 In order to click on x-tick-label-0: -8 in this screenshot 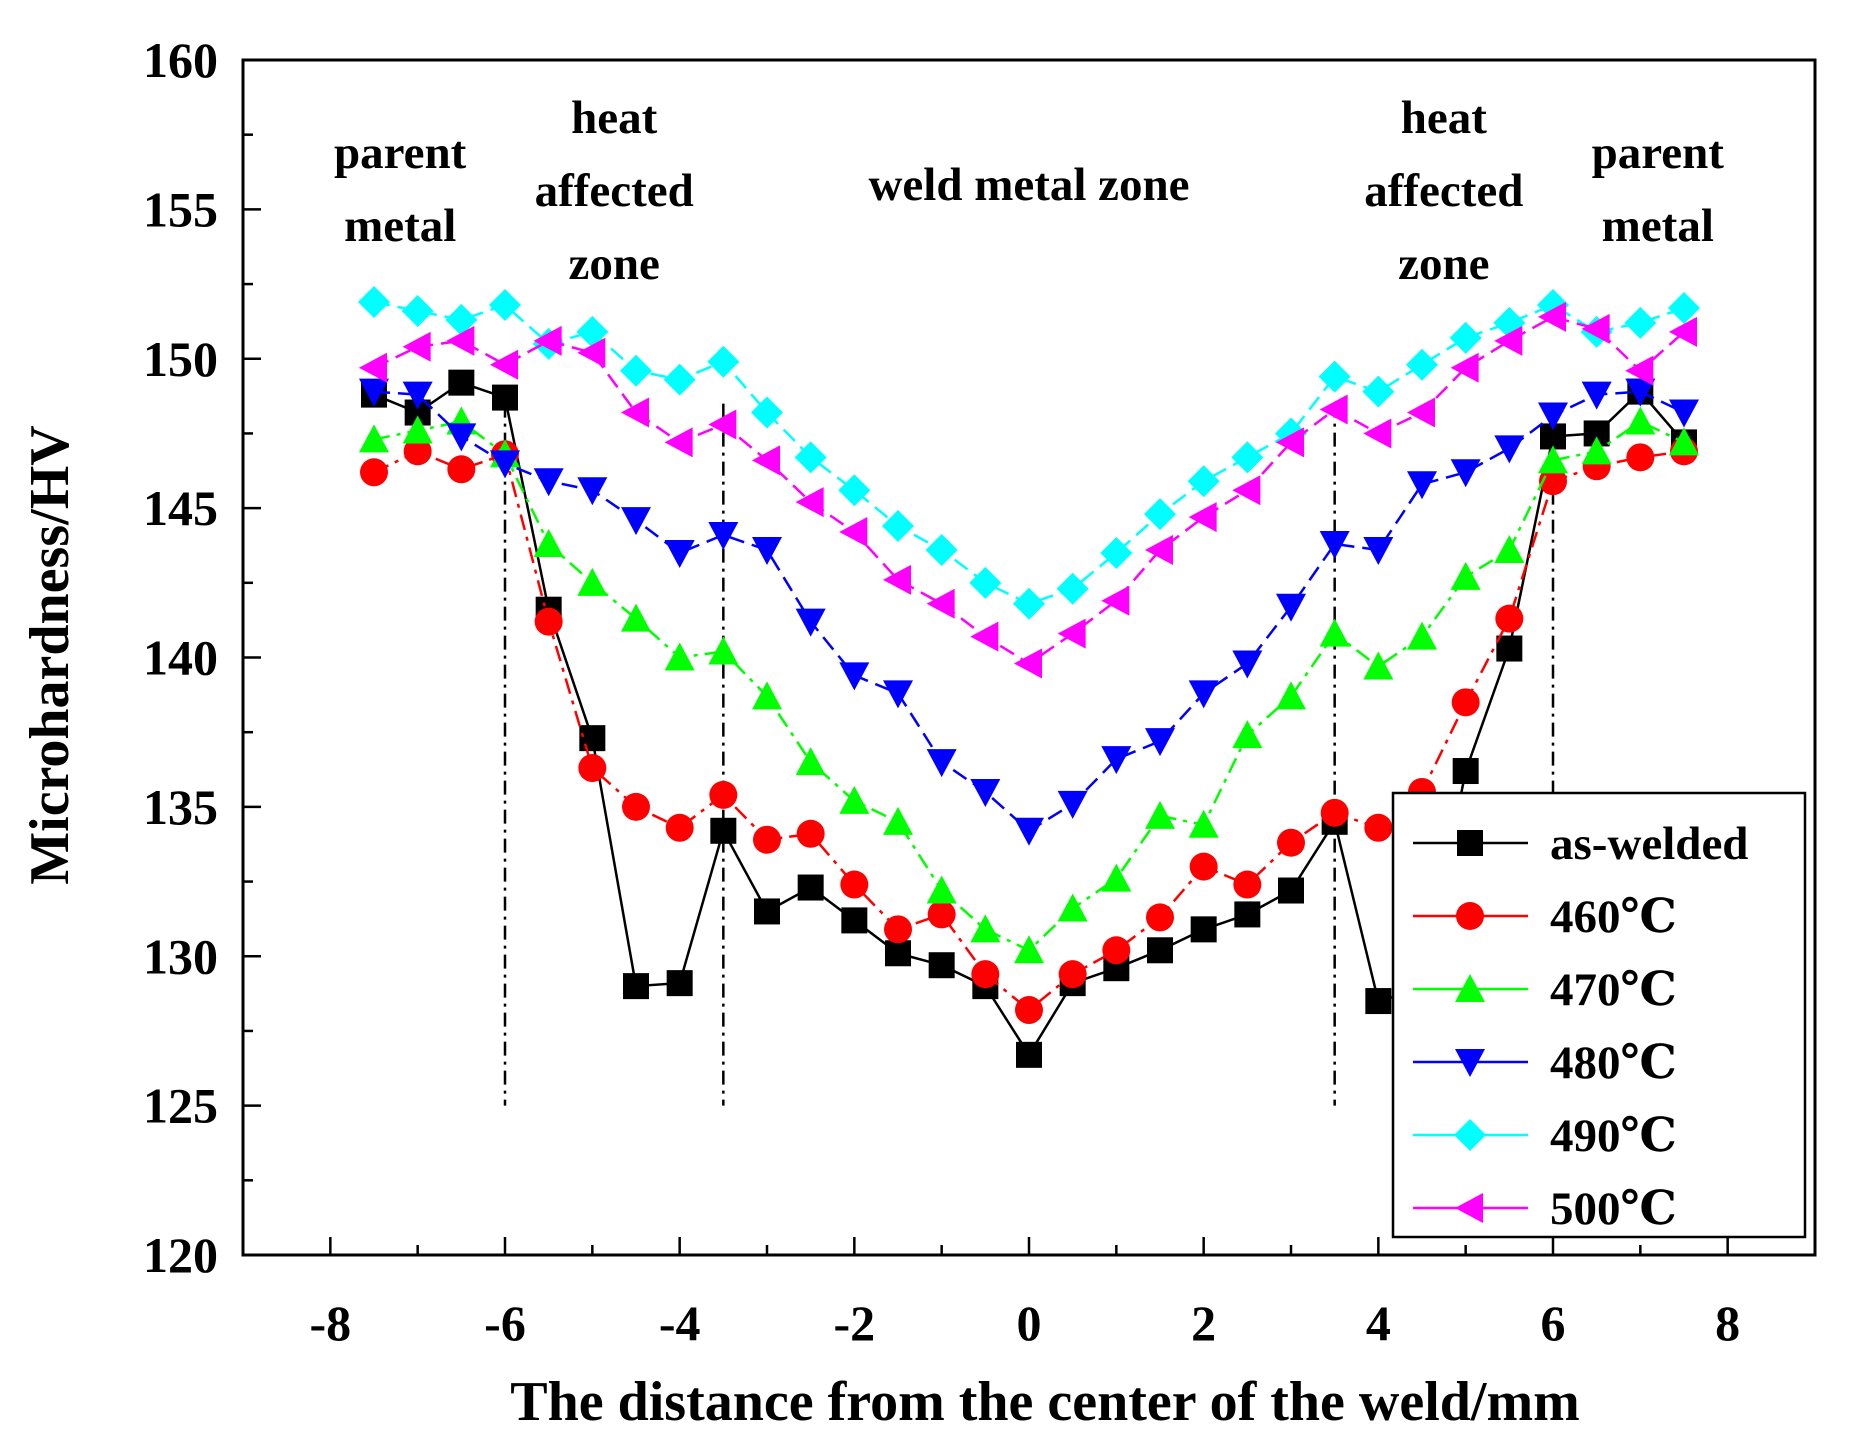, I will do `click(331, 1323)`.